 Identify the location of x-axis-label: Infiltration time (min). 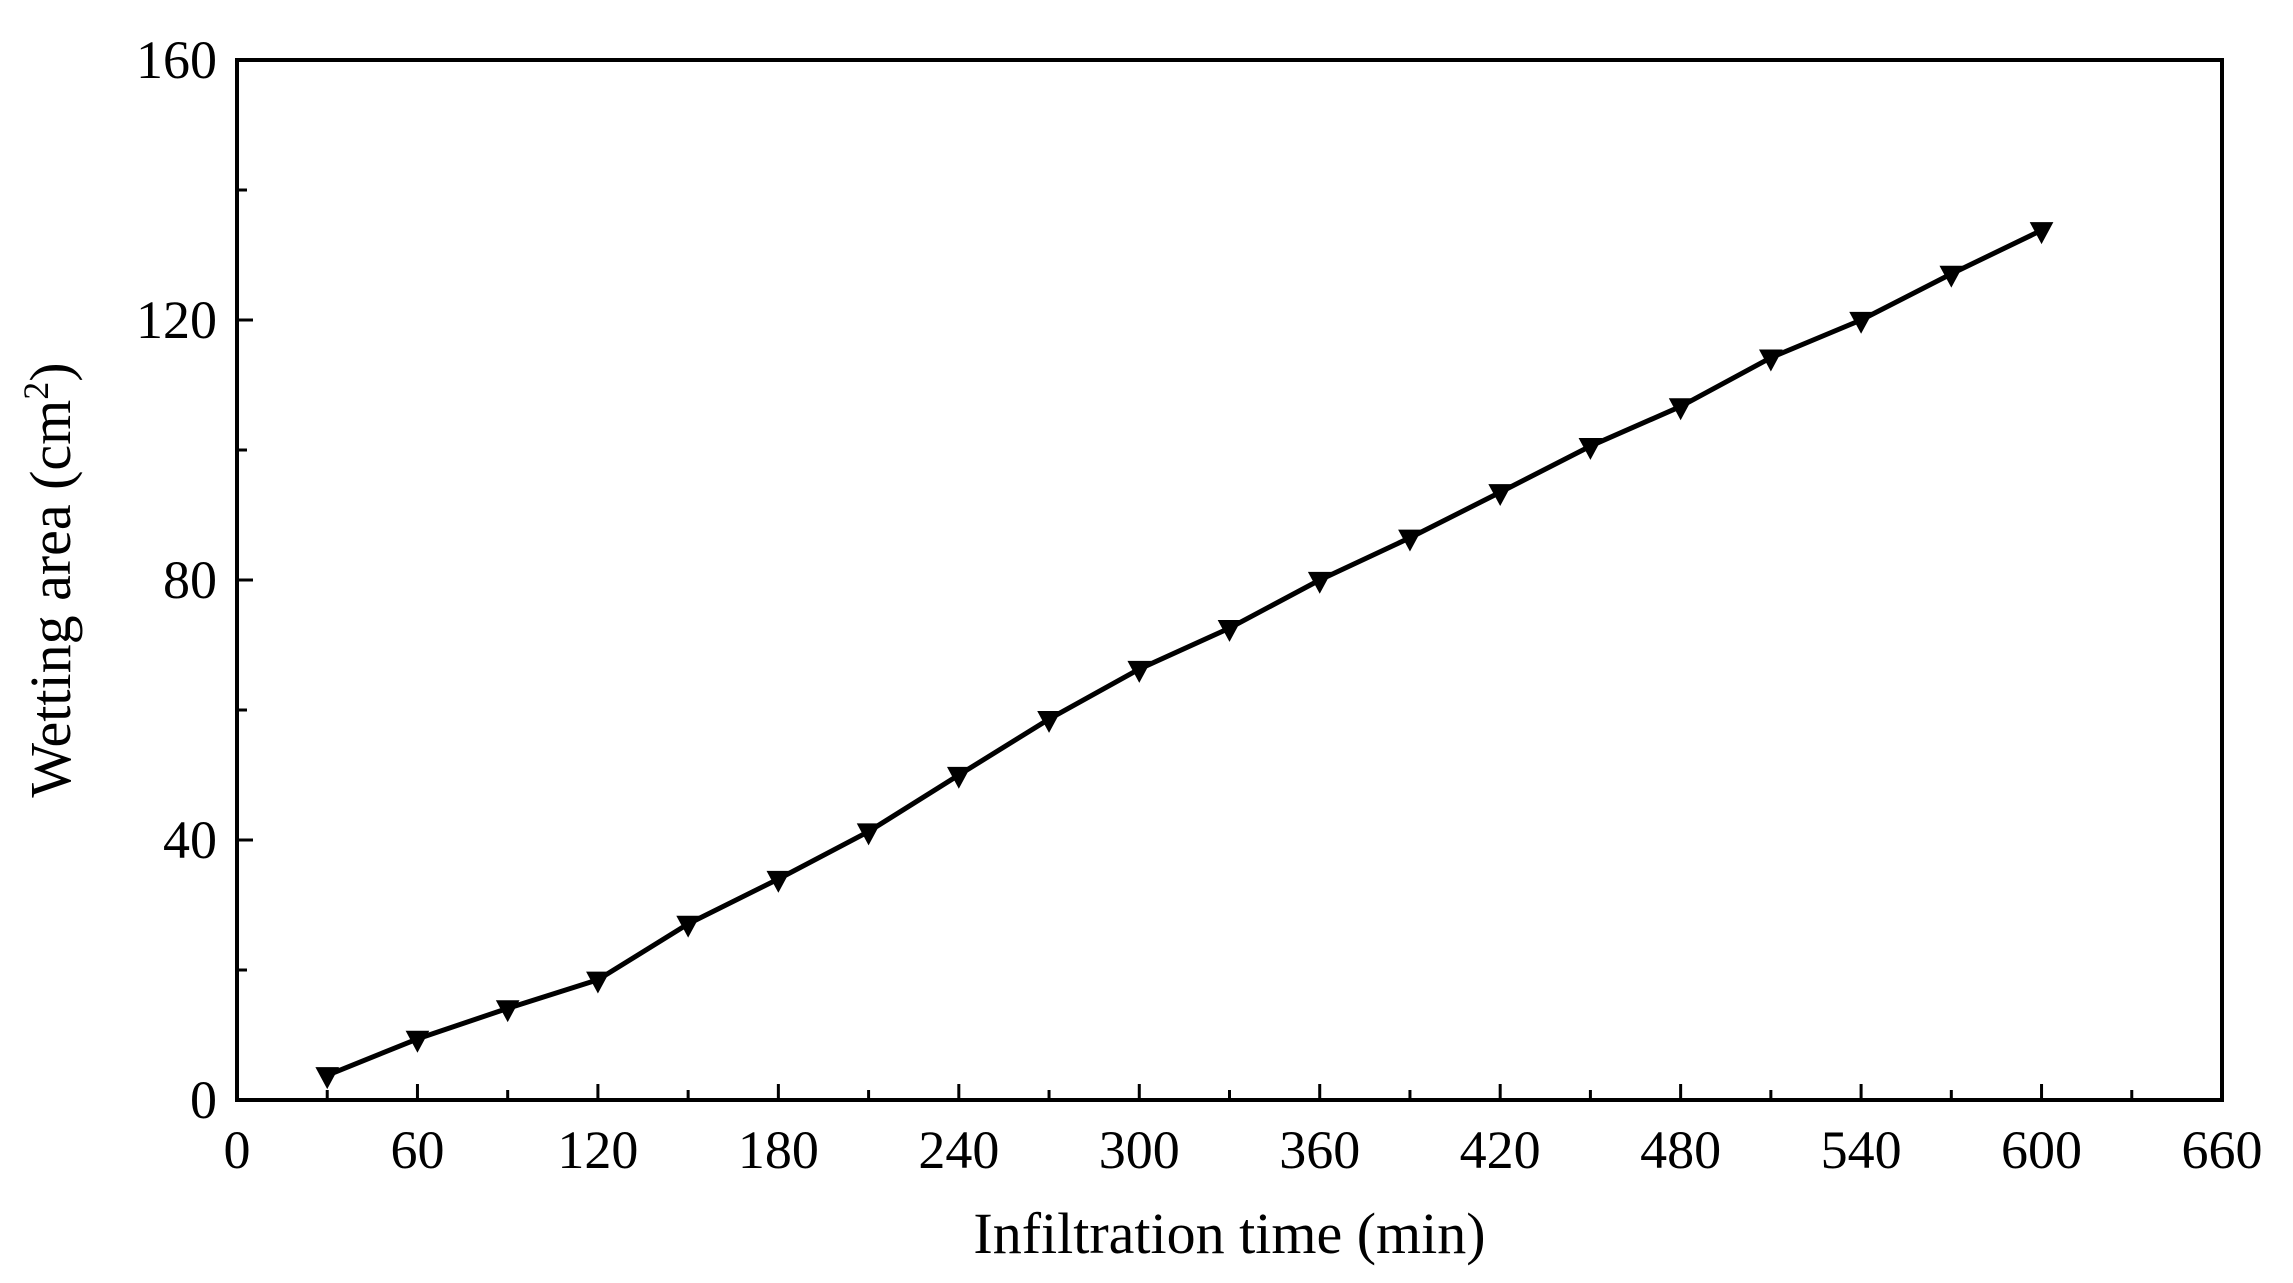
(1229, 1233).